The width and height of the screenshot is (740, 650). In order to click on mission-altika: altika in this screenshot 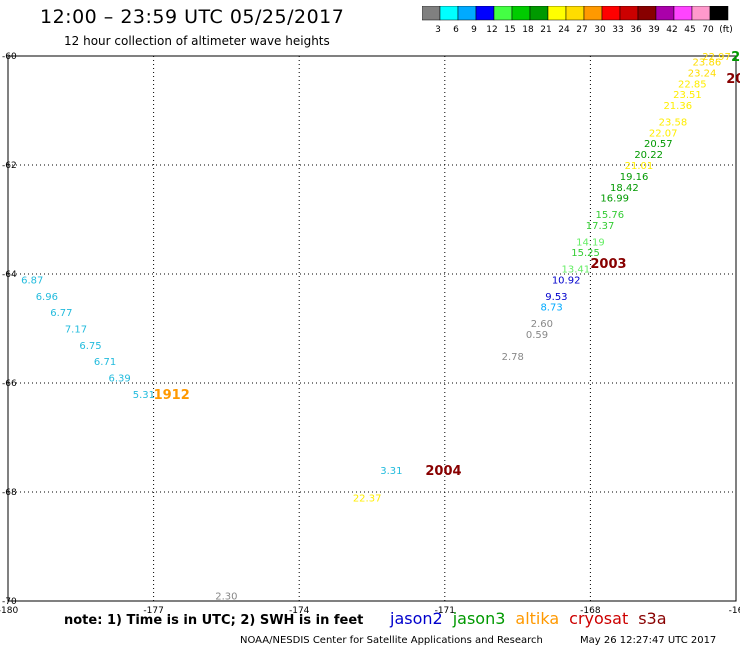, I will do `click(537, 618)`.